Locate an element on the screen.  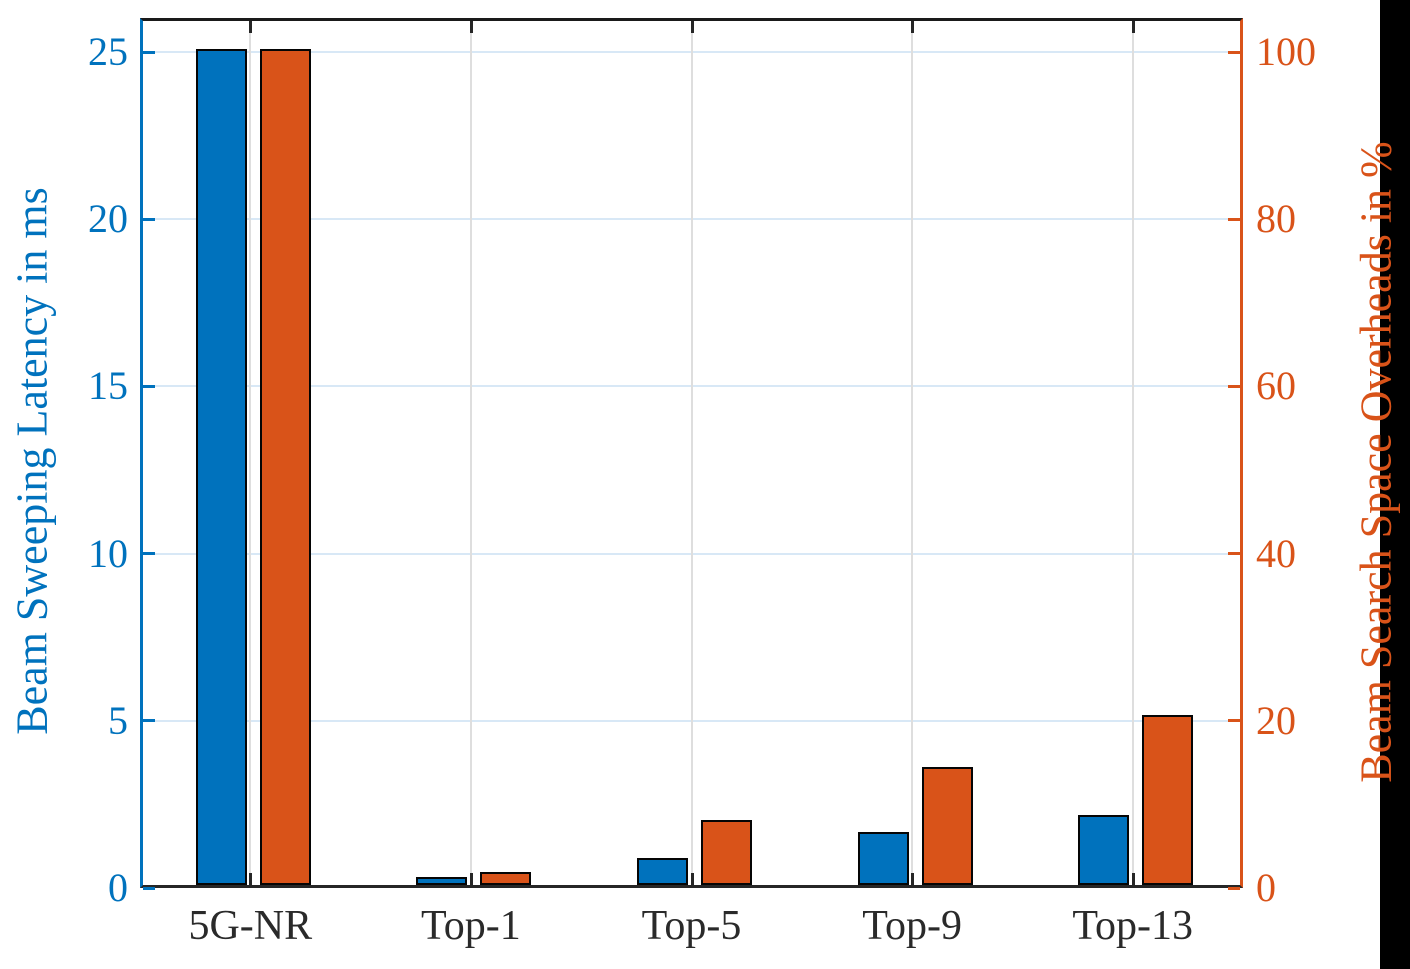
x-tick-label-Top-9: Top-9 is located at coordinates (912, 926).